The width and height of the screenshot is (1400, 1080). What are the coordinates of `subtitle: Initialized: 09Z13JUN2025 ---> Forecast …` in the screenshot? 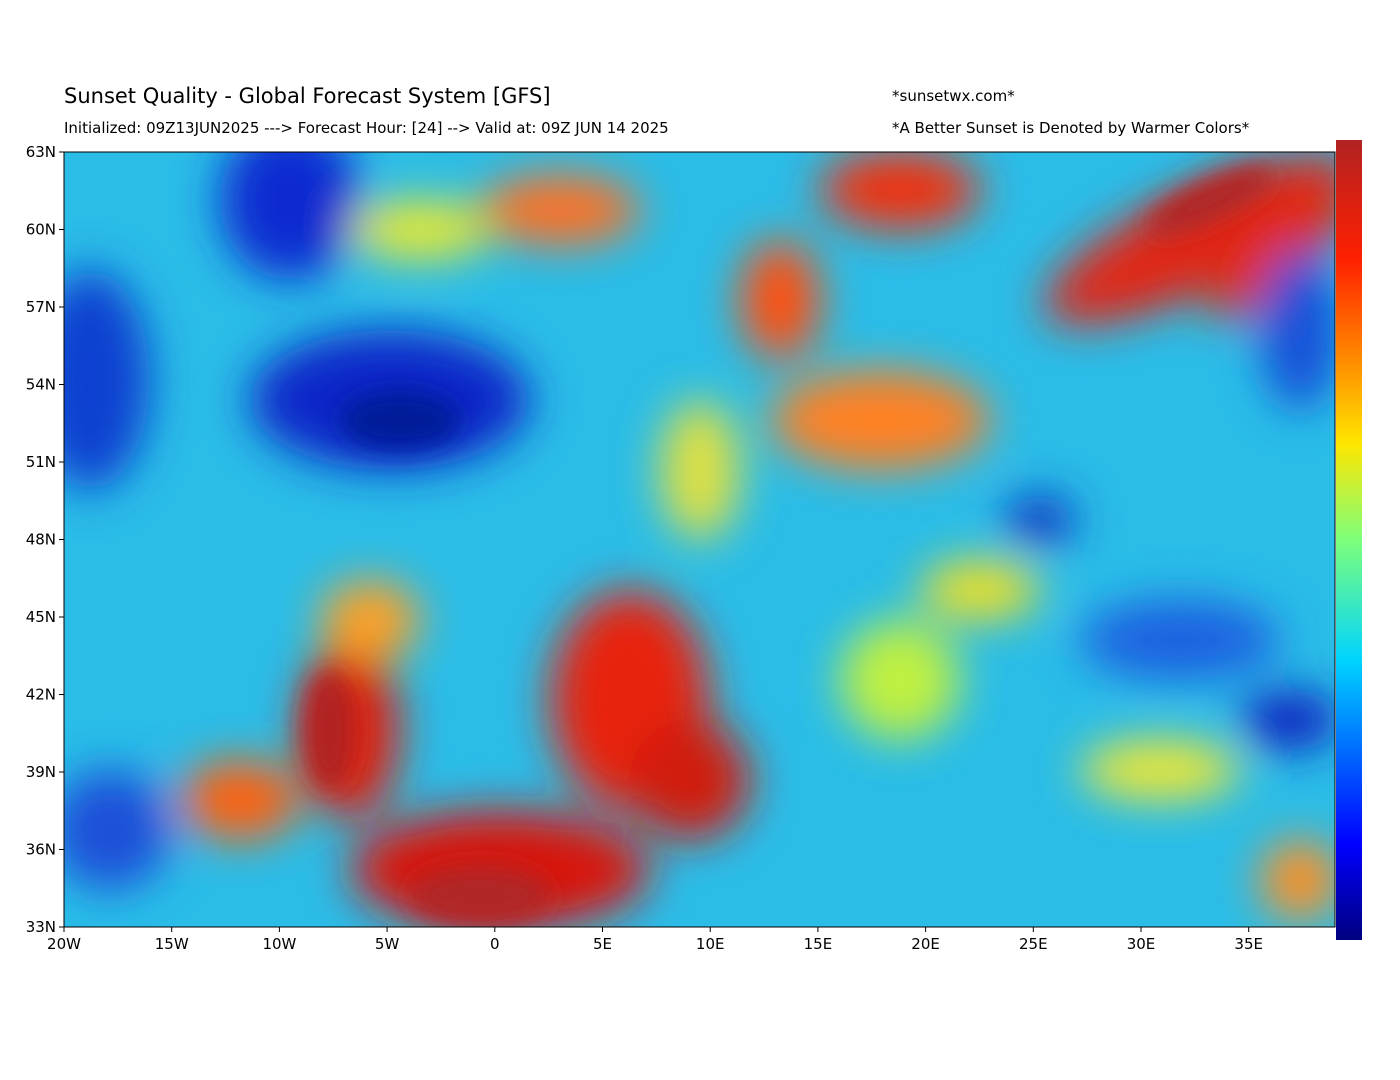 It's located at (366, 128).